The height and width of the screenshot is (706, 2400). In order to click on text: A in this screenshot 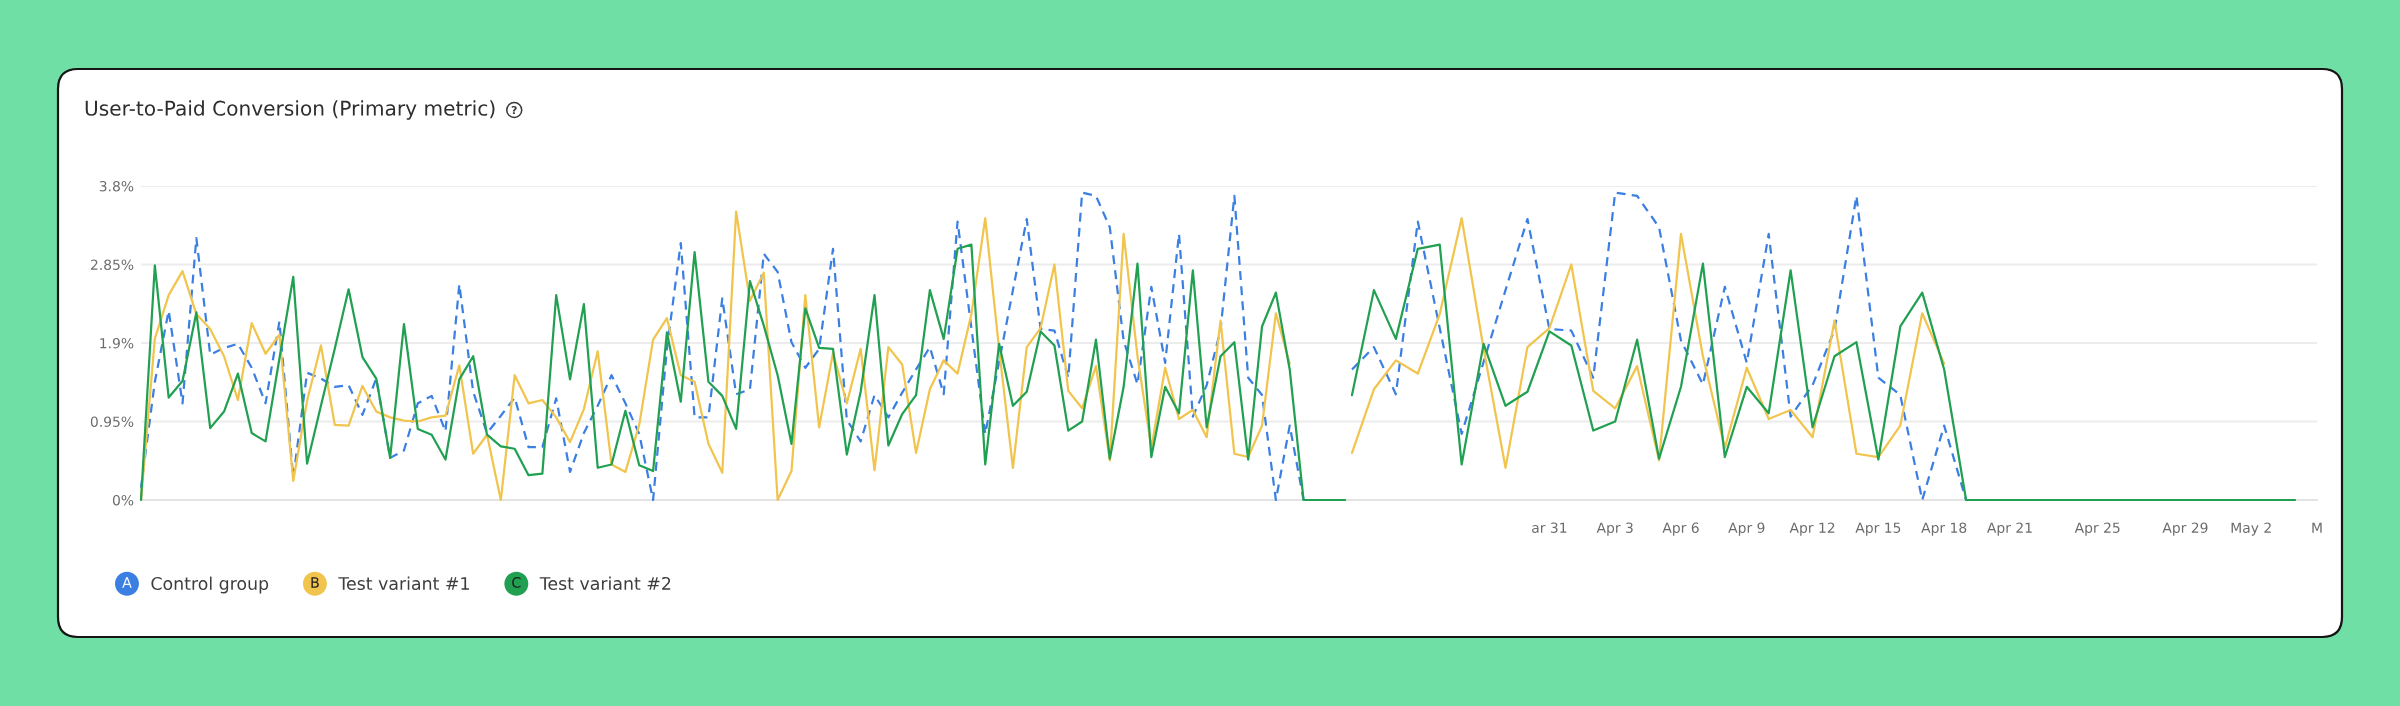, I will do `click(127, 582)`.